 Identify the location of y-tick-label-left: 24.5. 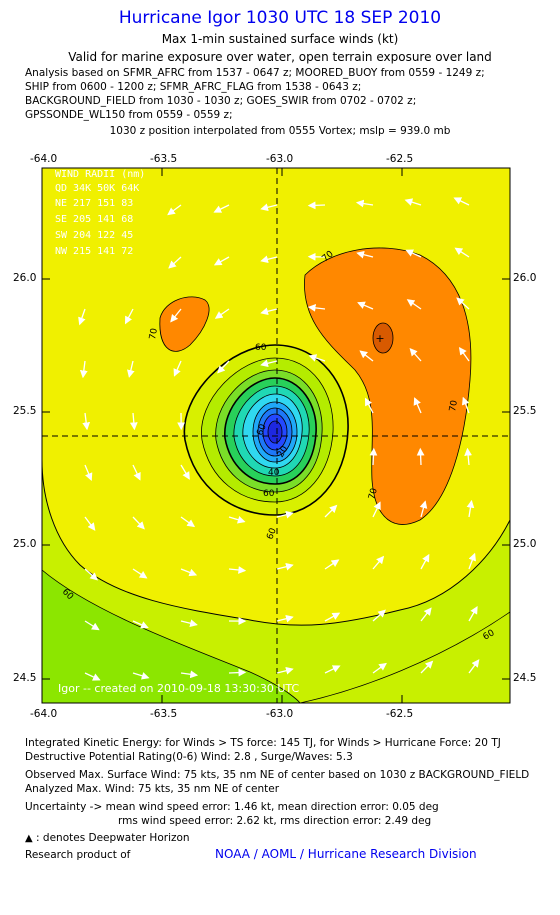
(25, 678).